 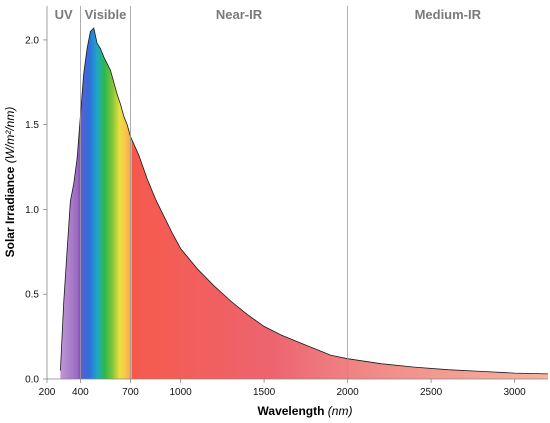 What do you see at coordinates (264, 392) in the screenshot?
I see `x-tick-label: 1500` at bounding box center [264, 392].